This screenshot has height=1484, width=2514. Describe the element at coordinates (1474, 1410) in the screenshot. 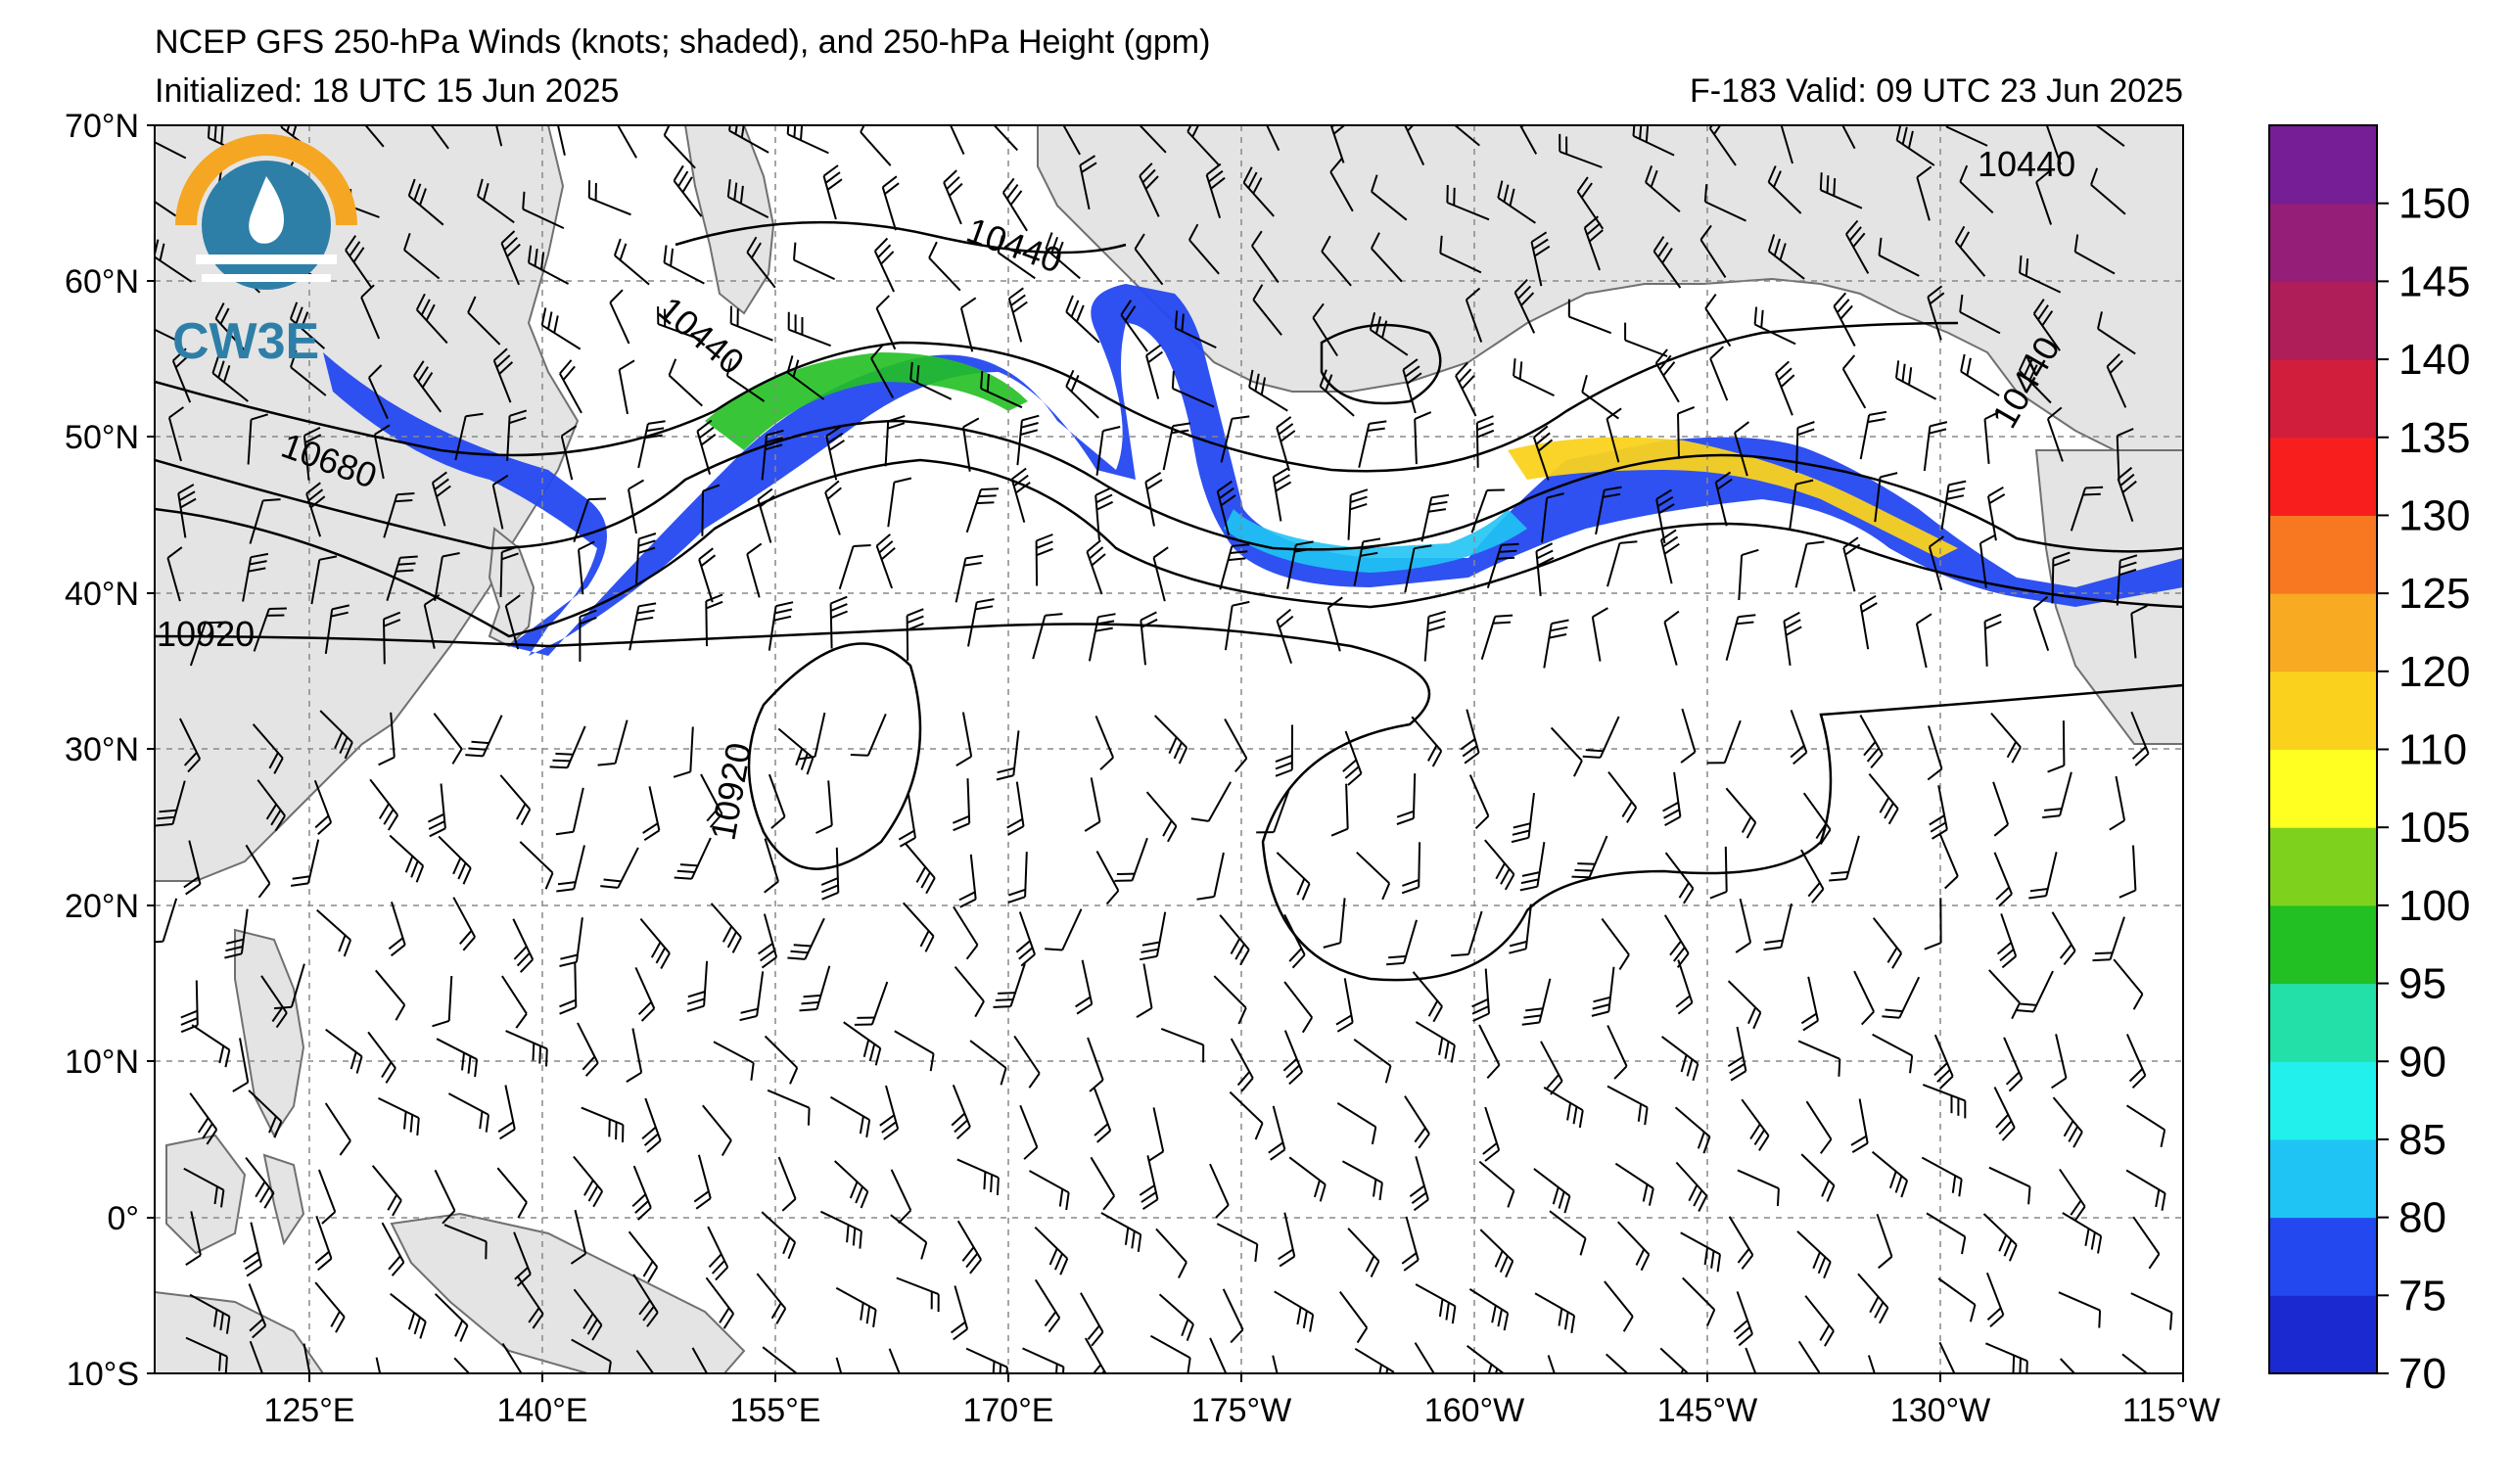

I see `lon-label: 160°W` at that location.